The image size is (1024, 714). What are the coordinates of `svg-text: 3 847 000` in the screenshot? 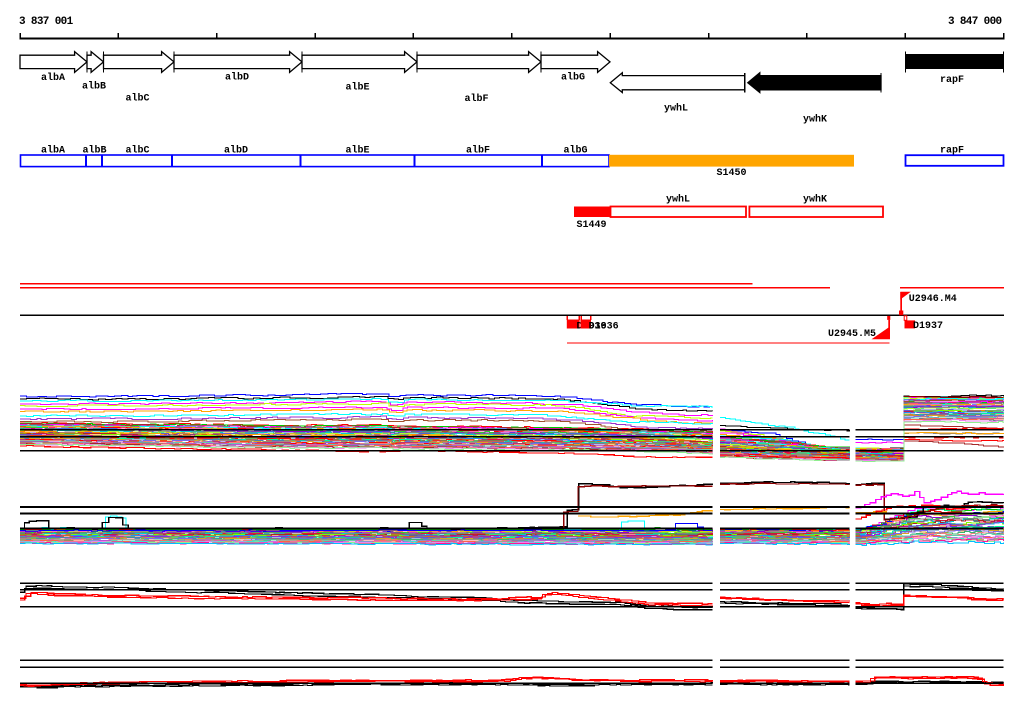 It's located at (975, 22).